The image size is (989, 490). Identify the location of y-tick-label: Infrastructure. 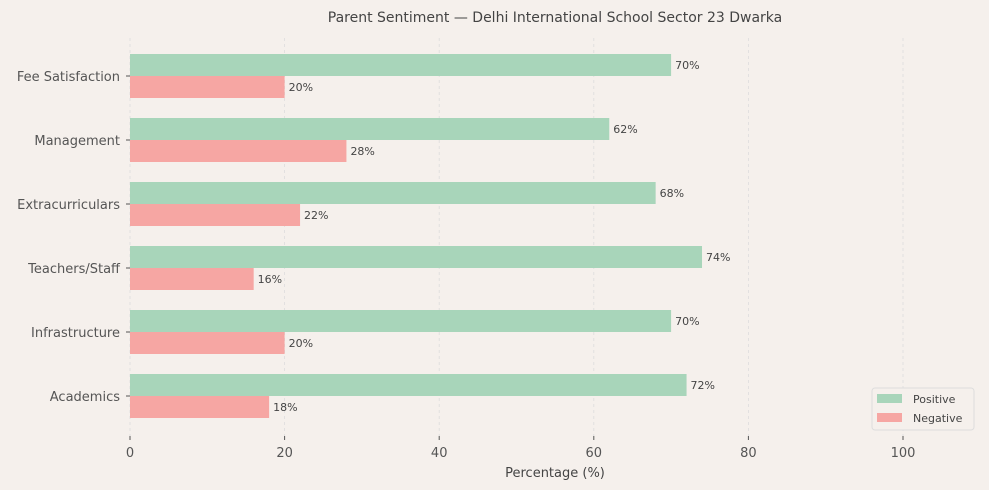
(75, 333).